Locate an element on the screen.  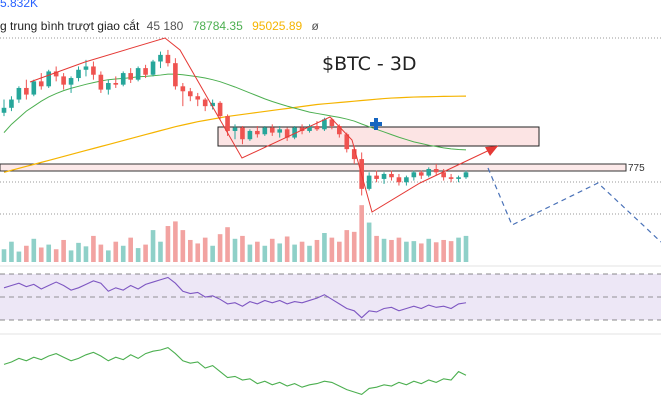
price-level-label: 775 is located at coordinates (636, 168).